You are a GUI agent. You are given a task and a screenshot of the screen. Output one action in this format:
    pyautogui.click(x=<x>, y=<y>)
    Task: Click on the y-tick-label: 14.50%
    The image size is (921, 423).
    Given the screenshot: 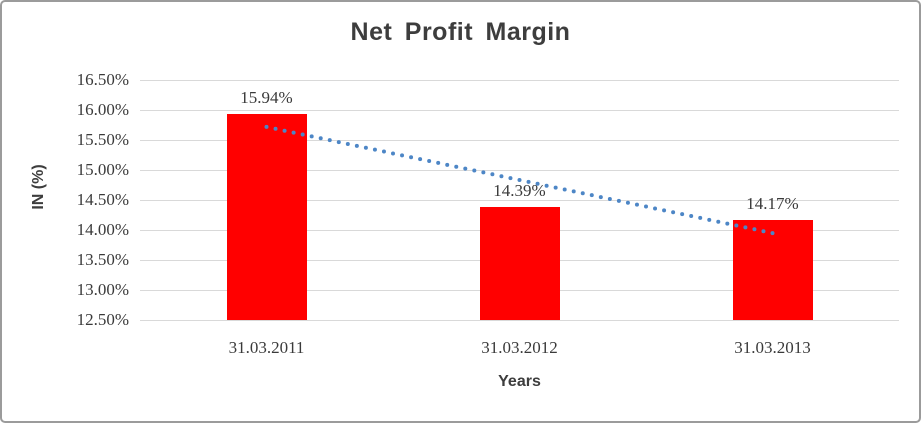 What is the action you would take?
    pyautogui.click(x=102, y=199)
    